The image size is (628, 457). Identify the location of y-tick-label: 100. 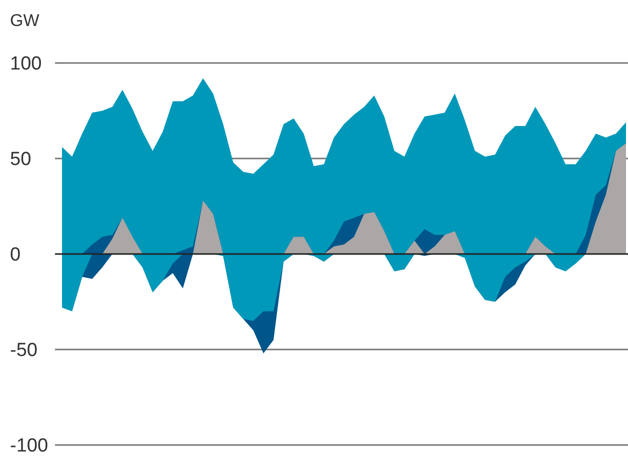
(26, 64).